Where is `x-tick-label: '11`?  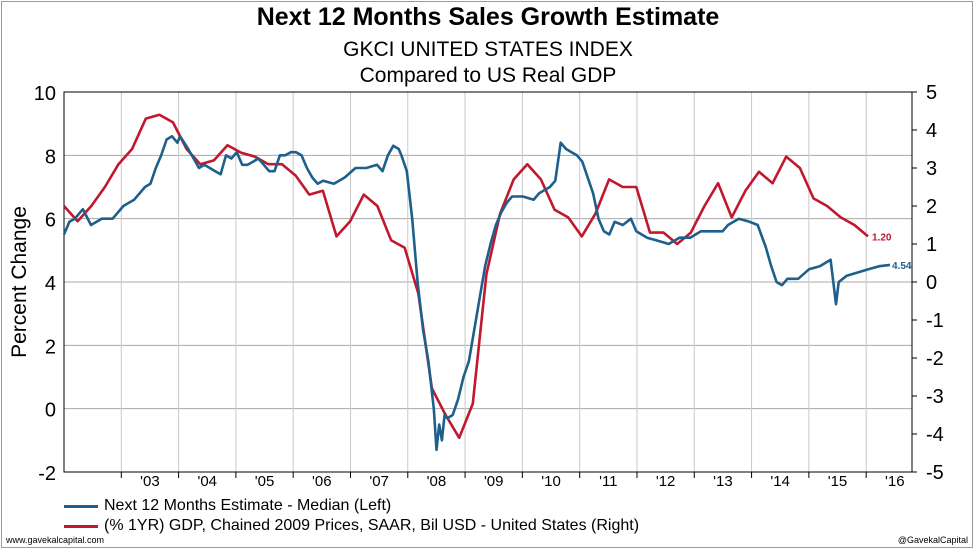
x-tick-label: '11 is located at coordinates (608, 481).